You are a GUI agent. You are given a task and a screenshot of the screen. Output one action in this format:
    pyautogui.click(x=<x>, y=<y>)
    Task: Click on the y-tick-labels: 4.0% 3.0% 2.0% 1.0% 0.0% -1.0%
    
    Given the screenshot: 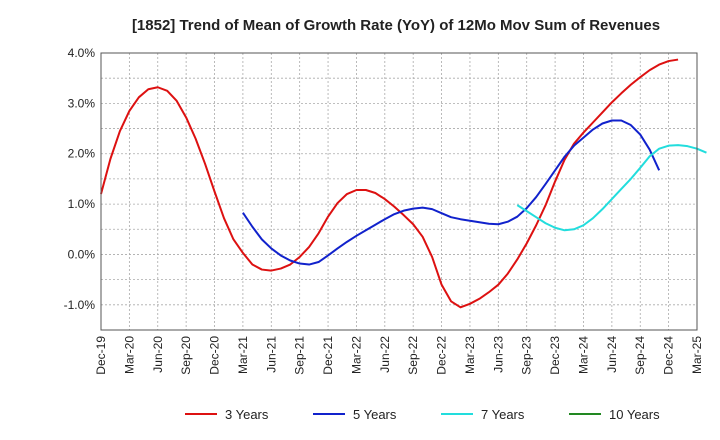 What is the action you would take?
    pyautogui.click(x=80, y=179)
    